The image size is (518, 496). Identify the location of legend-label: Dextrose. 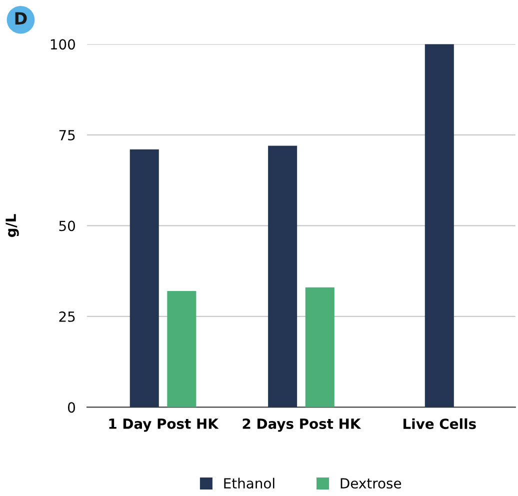
(371, 483).